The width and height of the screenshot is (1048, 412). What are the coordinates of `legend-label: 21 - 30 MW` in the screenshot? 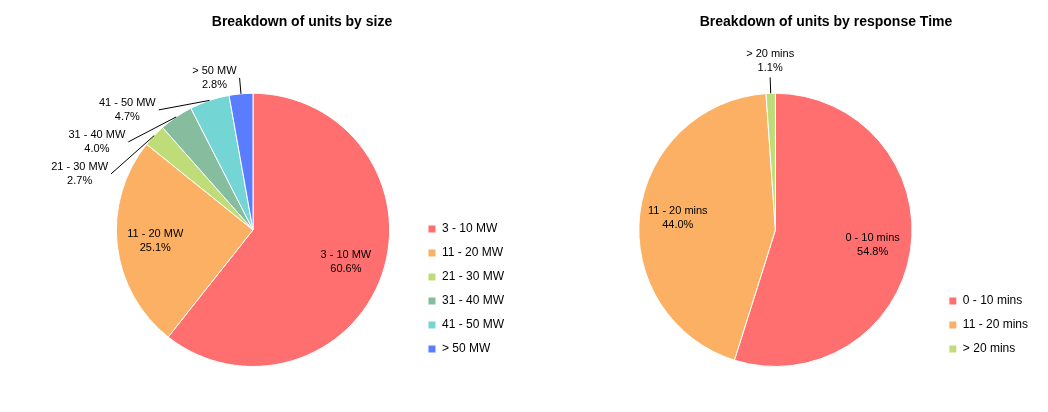 It's located at (473, 276).